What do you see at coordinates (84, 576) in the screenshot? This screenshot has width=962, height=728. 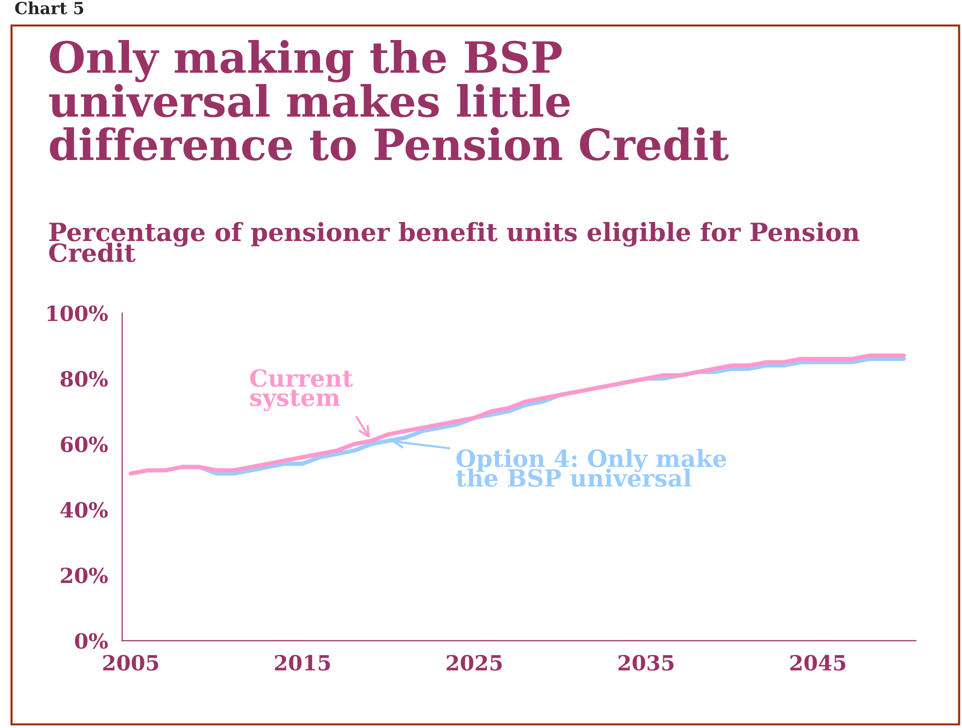 I see `y-tick-label: 20%` at bounding box center [84, 576].